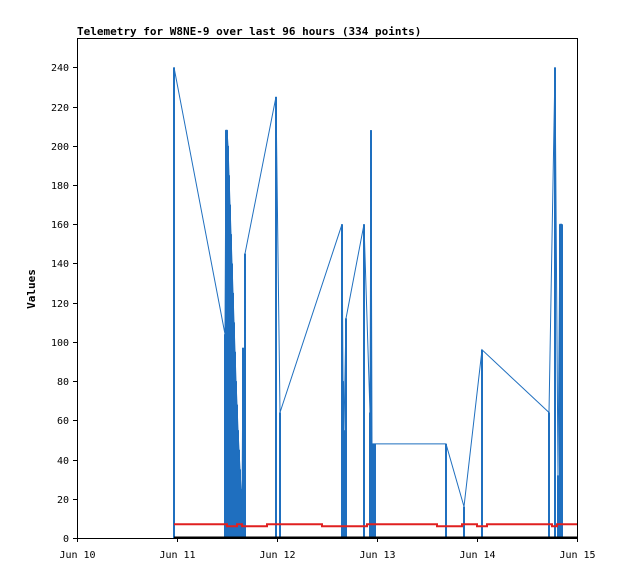 Image resolution: width=618 pixels, height=579 pixels. What do you see at coordinates (31, 289) in the screenshot?
I see `y-axis-title: Values` at bounding box center [31, 289].